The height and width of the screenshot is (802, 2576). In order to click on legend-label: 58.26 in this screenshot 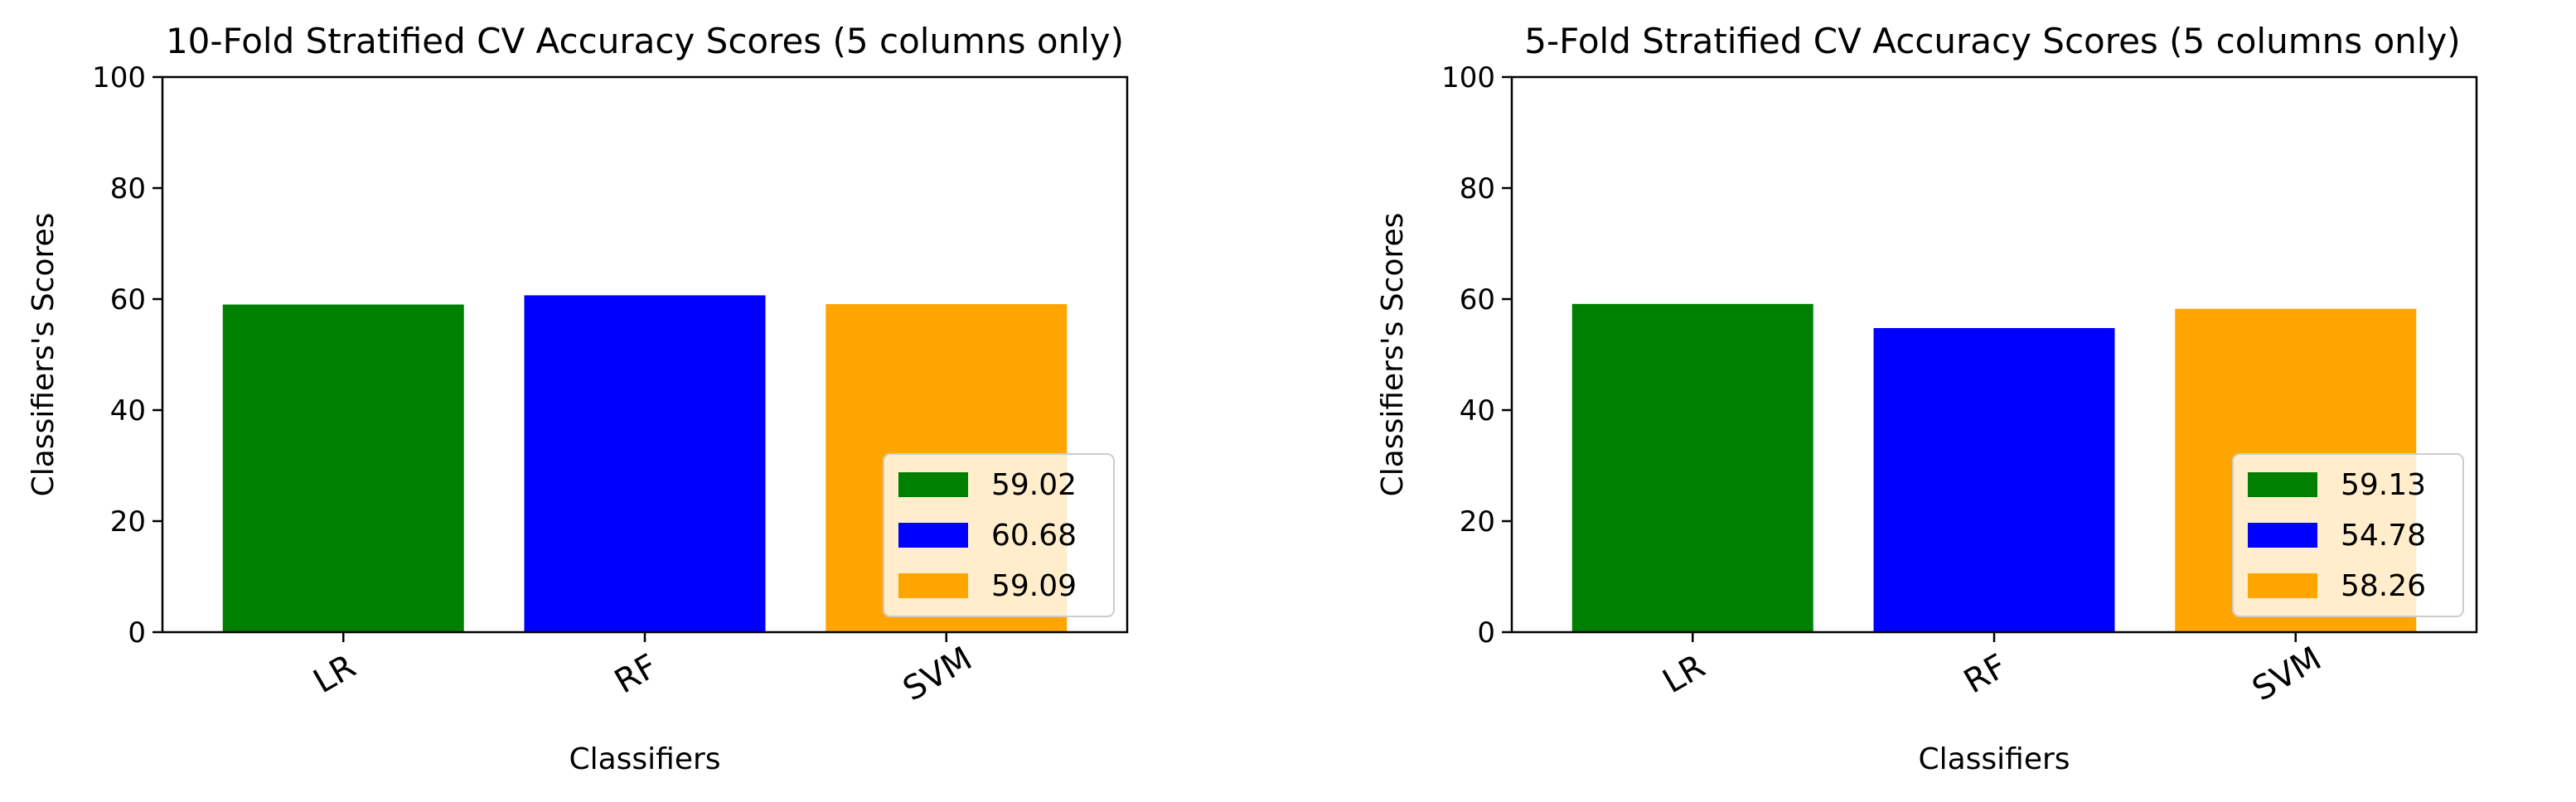, I will do `click(2383, 586)`.